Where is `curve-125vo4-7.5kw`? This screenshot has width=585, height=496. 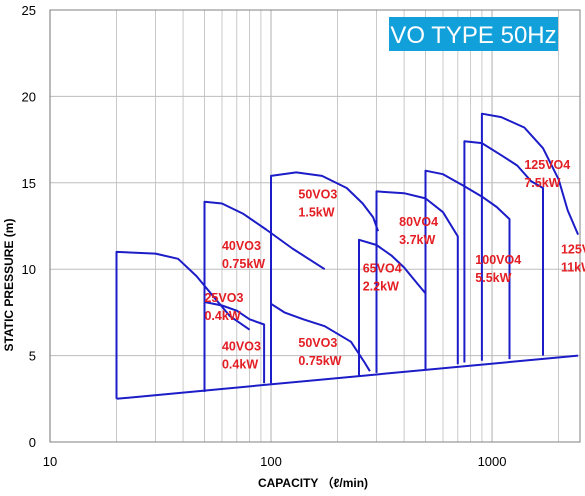
curve-125vo4-7.5kw is located at coordinates (503, 251).